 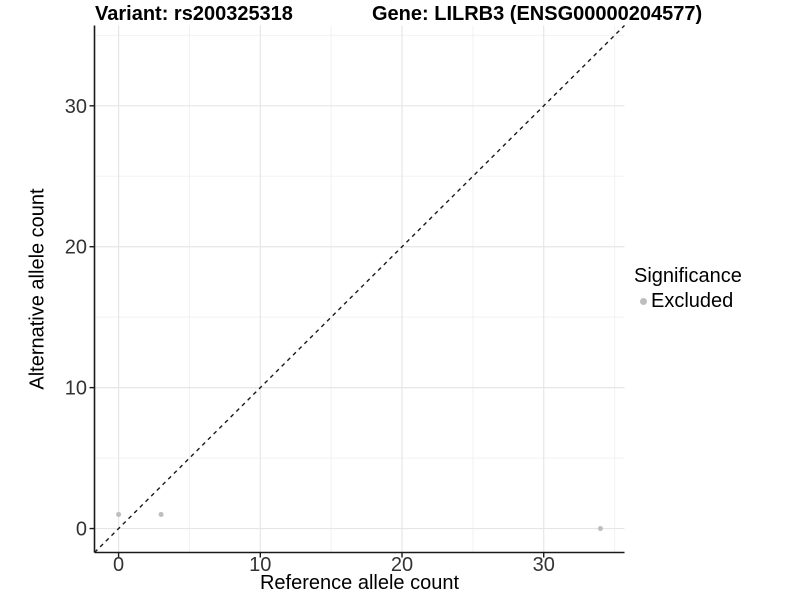 What do you see at coordinates (643, 301) in the screenshot?
I see `excluded-point-icon` at bounding box center [643, 301].